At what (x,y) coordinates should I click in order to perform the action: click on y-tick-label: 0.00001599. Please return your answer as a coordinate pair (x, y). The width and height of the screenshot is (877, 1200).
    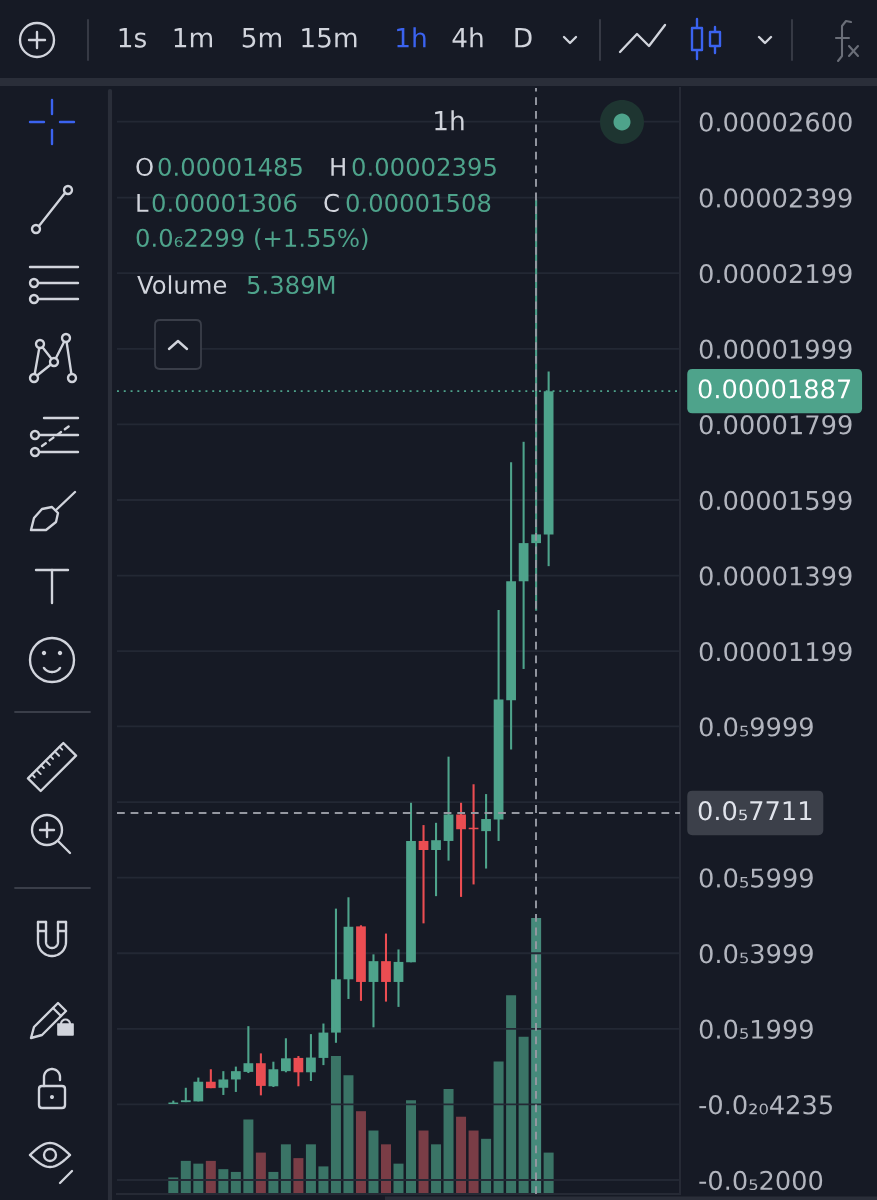
    Looking at the image, I should click on (775, 500).